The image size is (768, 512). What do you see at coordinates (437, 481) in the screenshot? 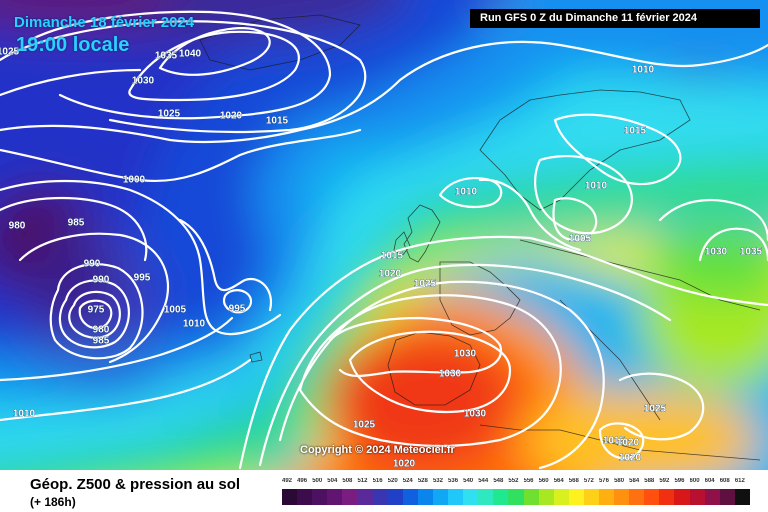
I see `color-scale-label: 532` at bounding box center [437, 481].